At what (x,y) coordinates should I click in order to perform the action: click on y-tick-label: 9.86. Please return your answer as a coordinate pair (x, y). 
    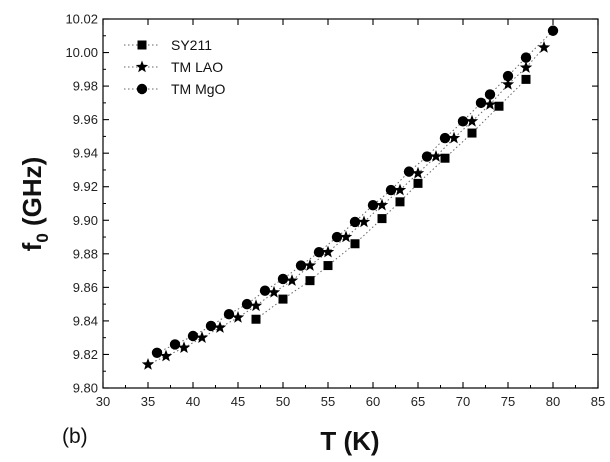
    Looking at the image, I should click on (85, 287).